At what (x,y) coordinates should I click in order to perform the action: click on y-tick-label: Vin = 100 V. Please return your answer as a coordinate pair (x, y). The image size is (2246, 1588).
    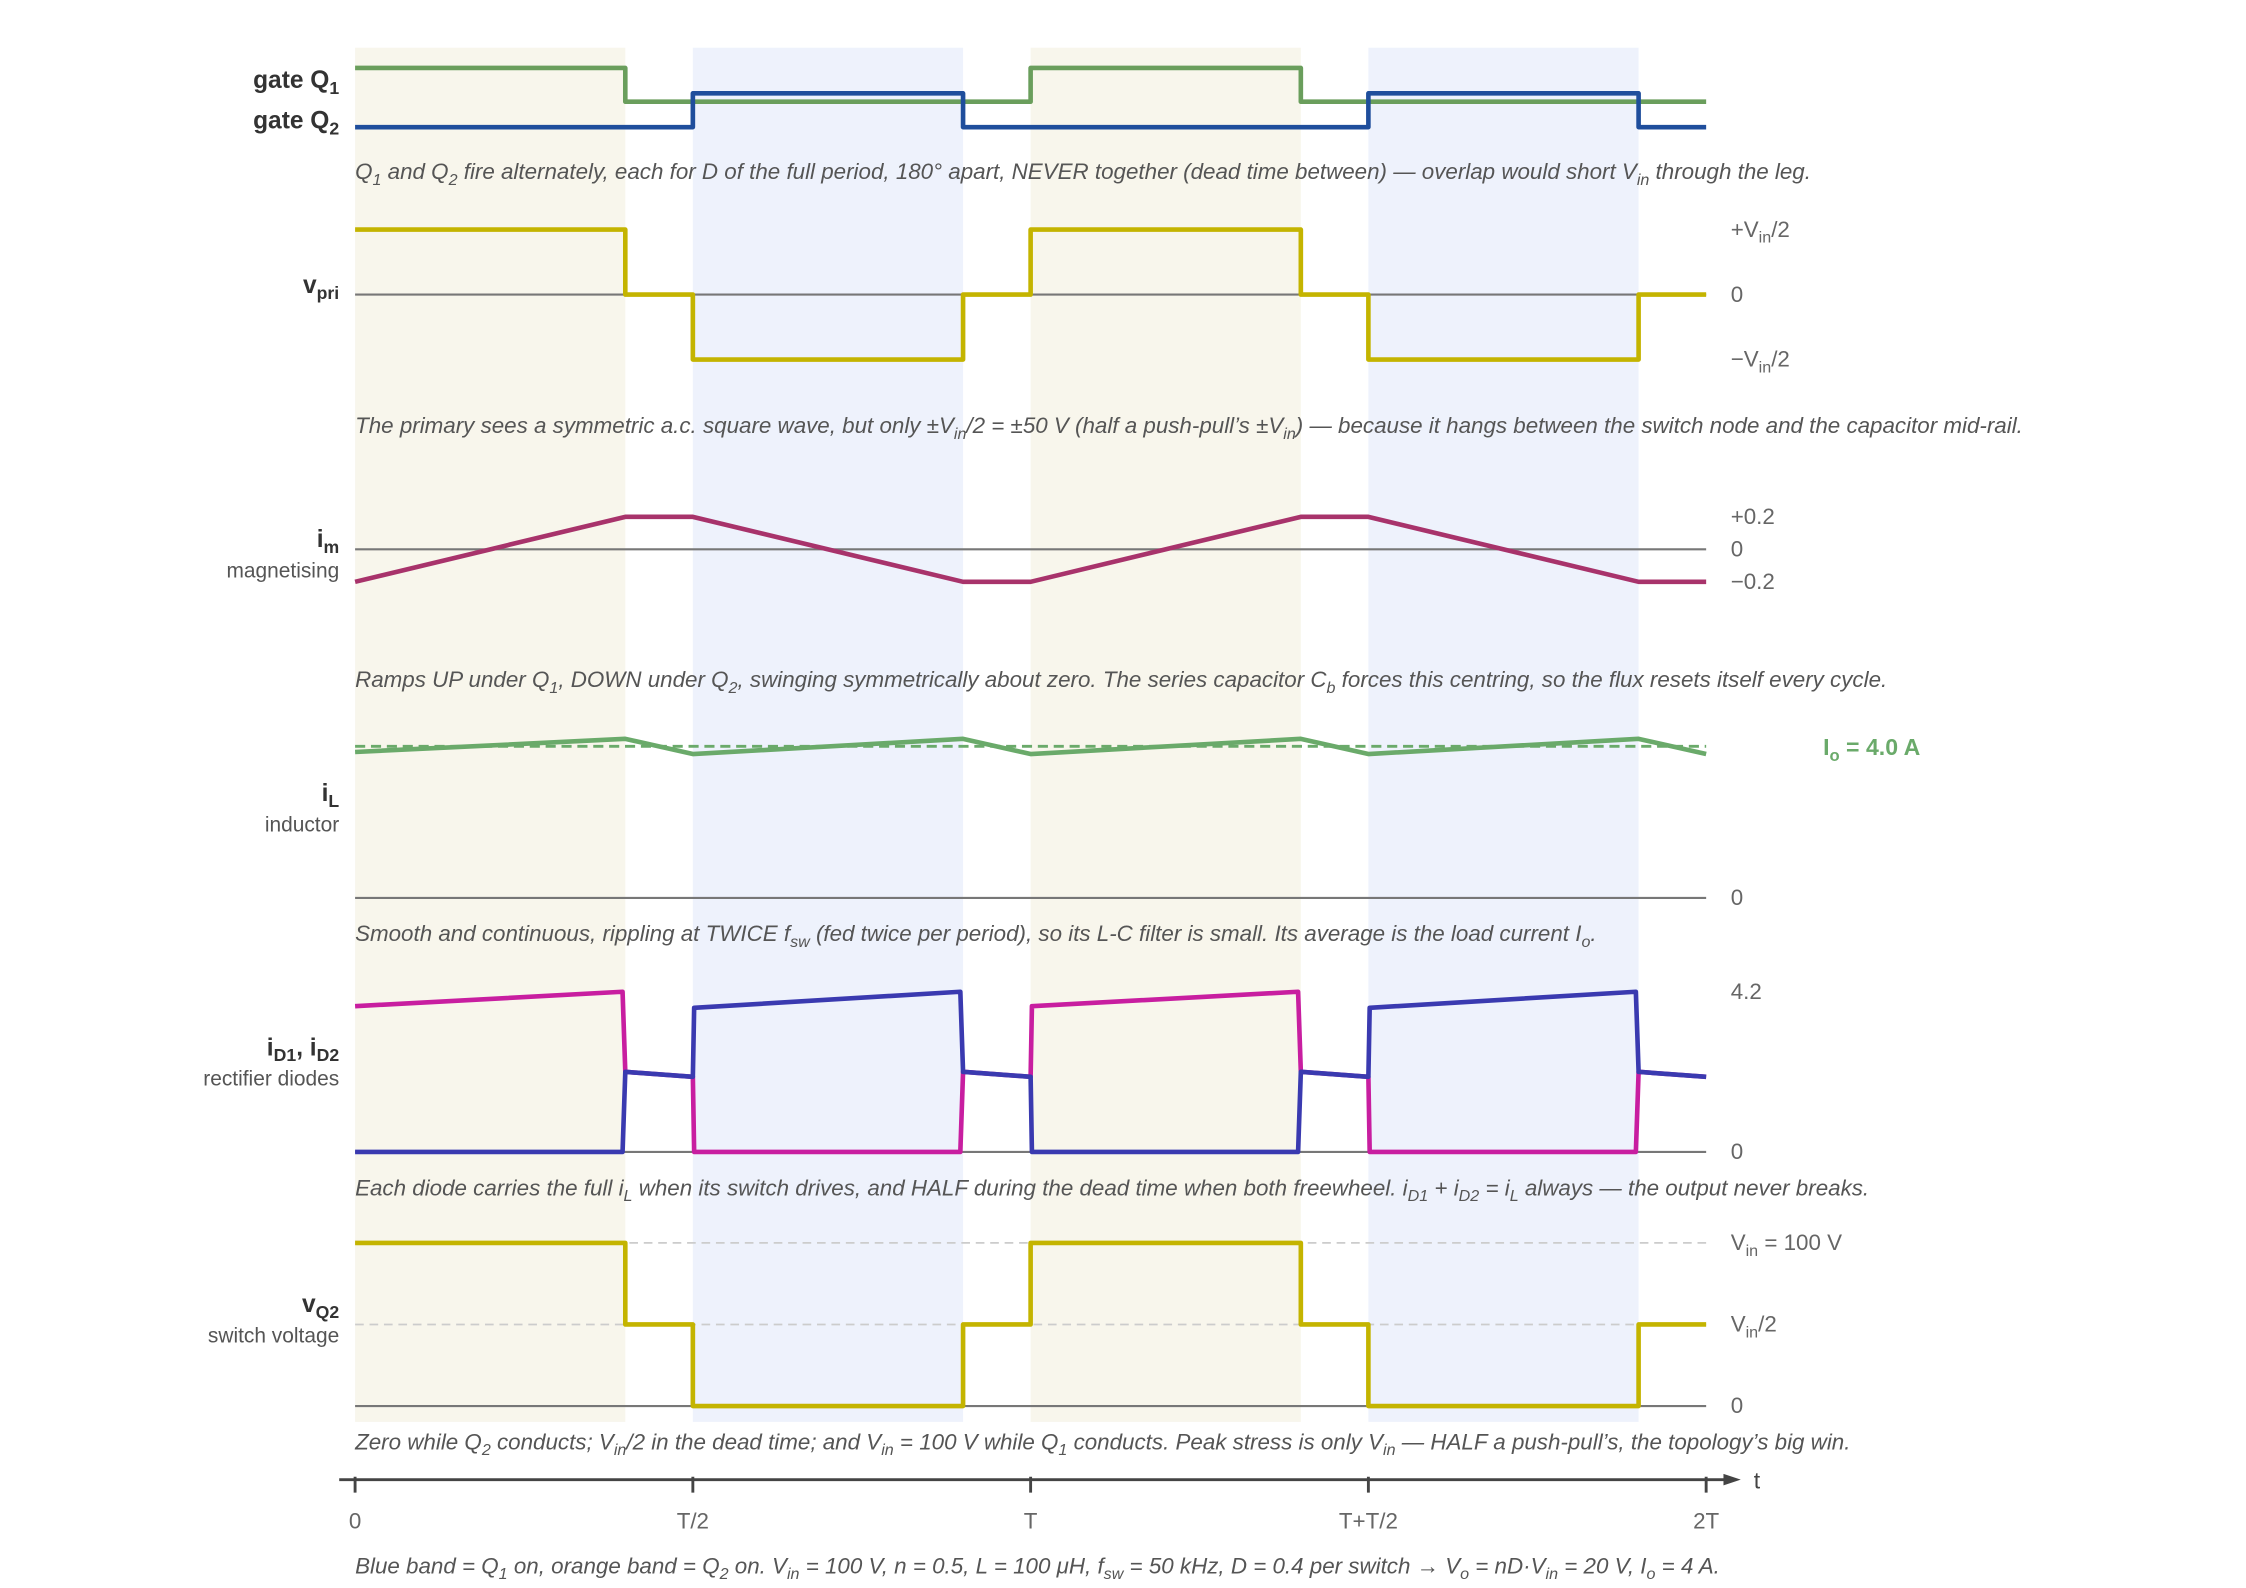
    Looking at the image, I should click on (1786, 1245).